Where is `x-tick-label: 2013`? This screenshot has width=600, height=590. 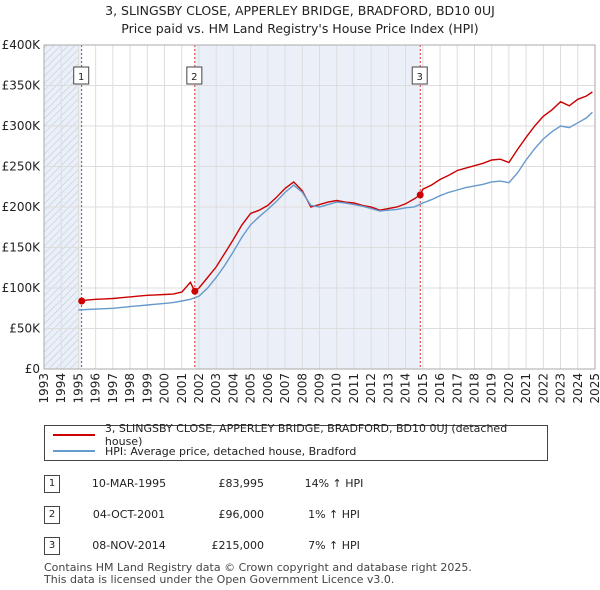
x-tick-label: 2013 is located at coordinates (388, 388).